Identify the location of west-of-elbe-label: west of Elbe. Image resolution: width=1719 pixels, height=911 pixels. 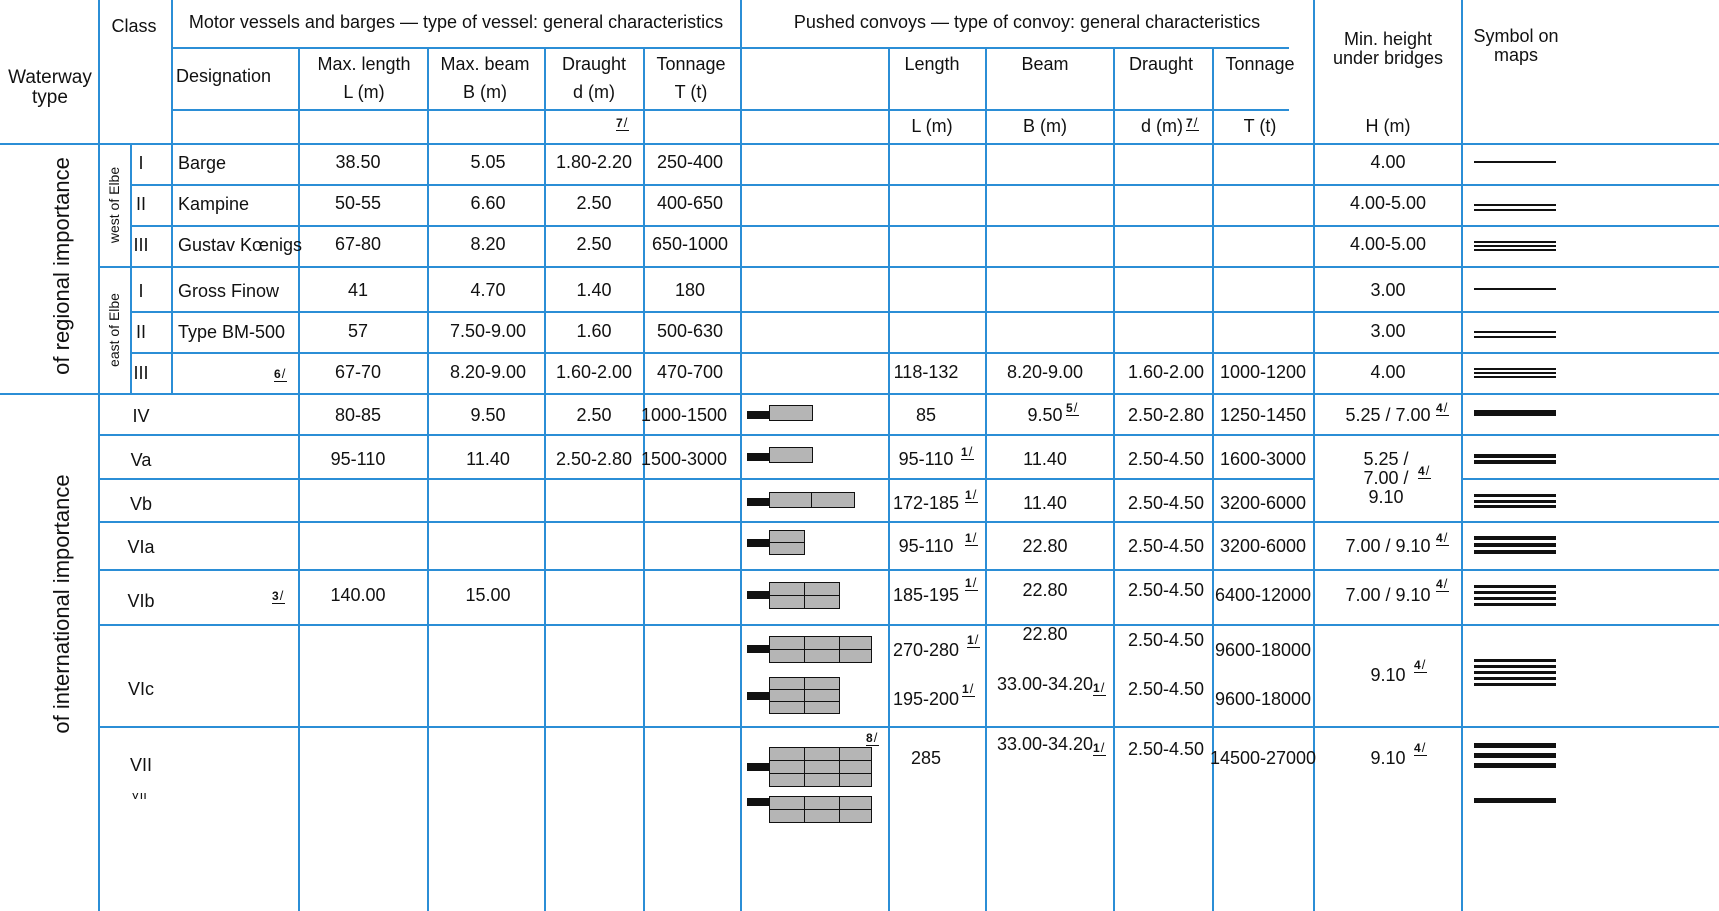
(114, 205).